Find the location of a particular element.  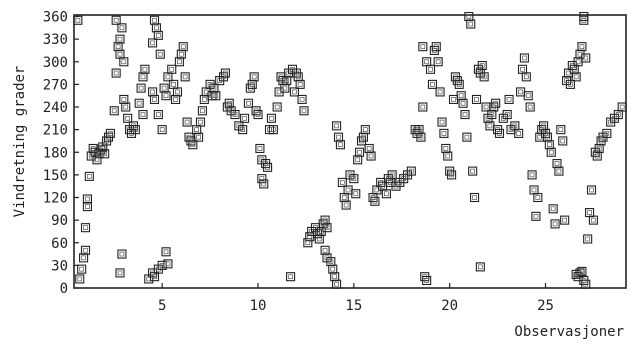

y-tick-label: 90 is located at coordinates (59, 221).